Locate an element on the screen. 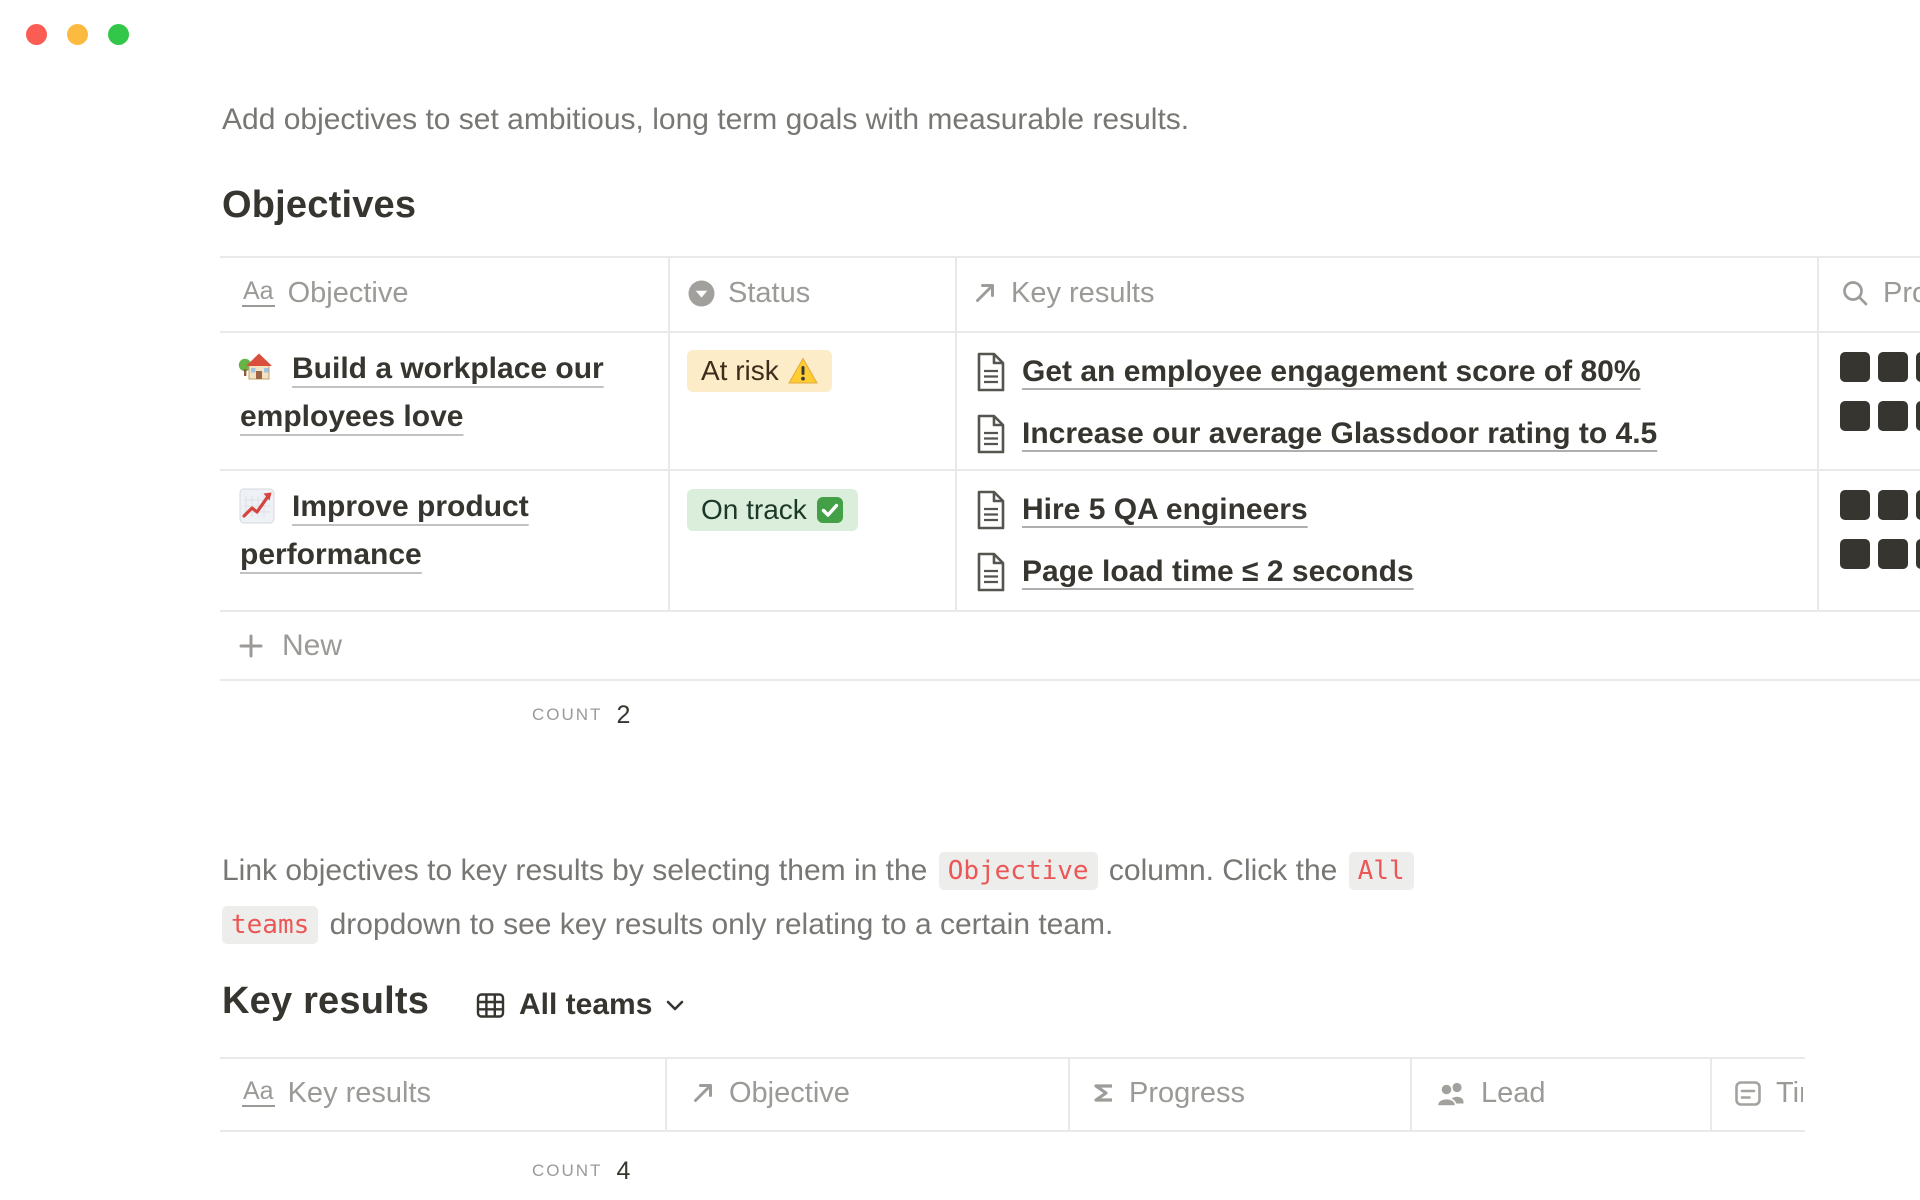 The height and width of the screenshot is (1200, 1920). key-result-link: Hire 5 QA engineers is located at coordinates (1141, 510).